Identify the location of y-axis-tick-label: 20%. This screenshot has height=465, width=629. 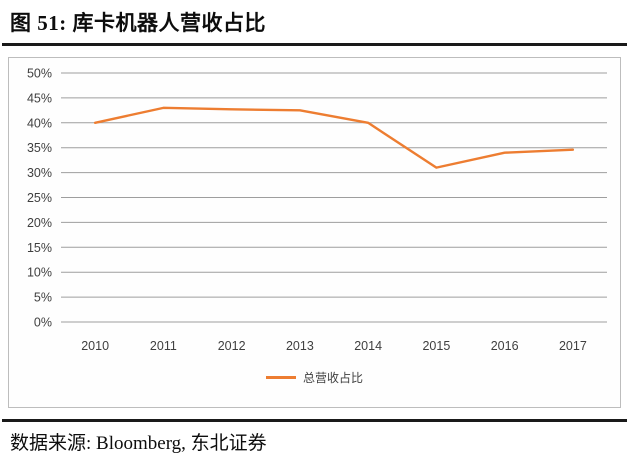
(39, 223).